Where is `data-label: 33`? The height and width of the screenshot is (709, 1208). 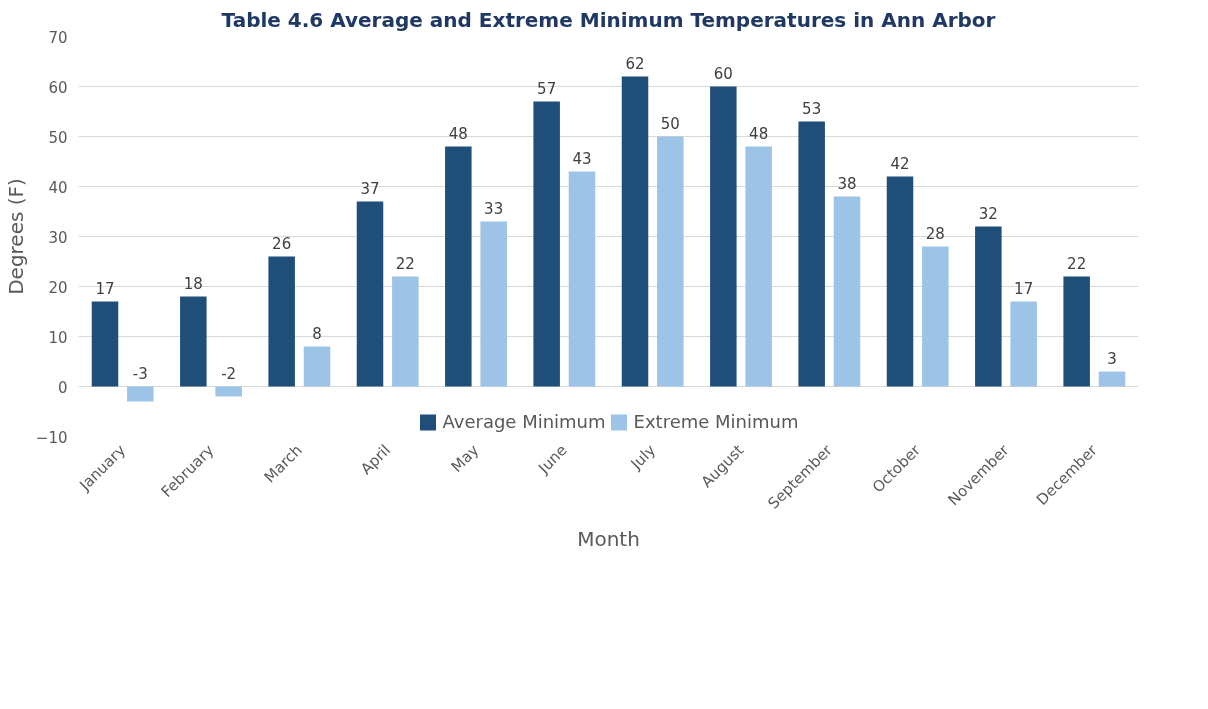
data-label: 33 is located at coordinates (494, 209).